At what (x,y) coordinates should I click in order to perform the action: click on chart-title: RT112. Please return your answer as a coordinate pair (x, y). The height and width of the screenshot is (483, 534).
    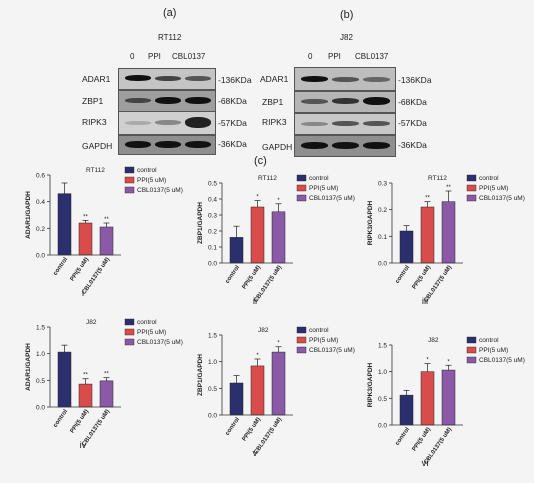
    Looking at the image, I should click on (437, 178).